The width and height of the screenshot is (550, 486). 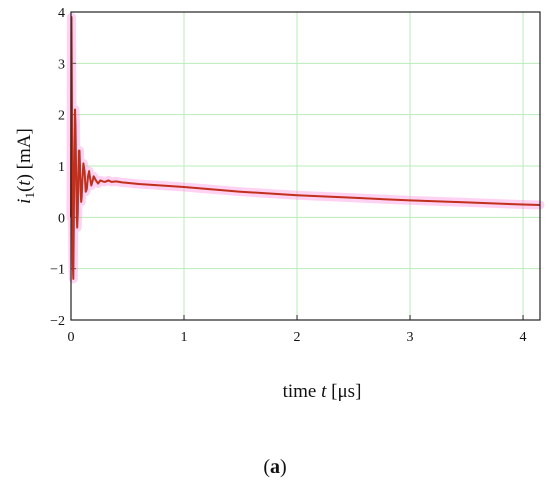 What do you see at coordinates (184, 337) in the screenshot?
I see `x-tick-label: 1` at bounding box center [184, 337].